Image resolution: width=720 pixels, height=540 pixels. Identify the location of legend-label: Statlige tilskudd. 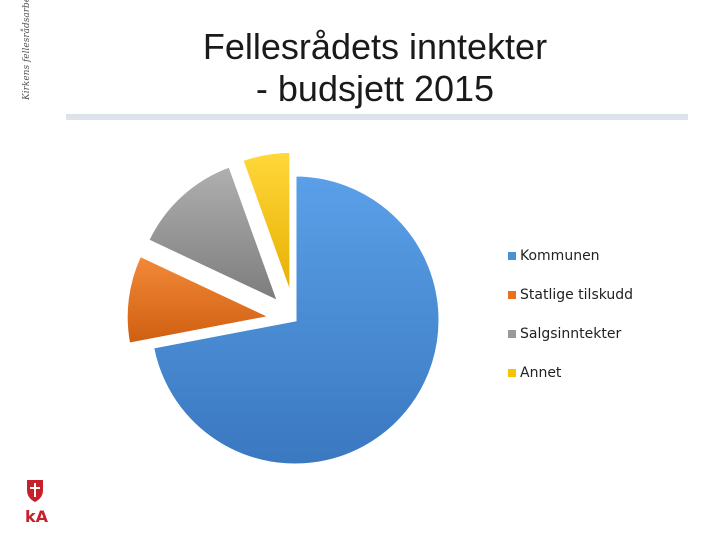
(577, 295).